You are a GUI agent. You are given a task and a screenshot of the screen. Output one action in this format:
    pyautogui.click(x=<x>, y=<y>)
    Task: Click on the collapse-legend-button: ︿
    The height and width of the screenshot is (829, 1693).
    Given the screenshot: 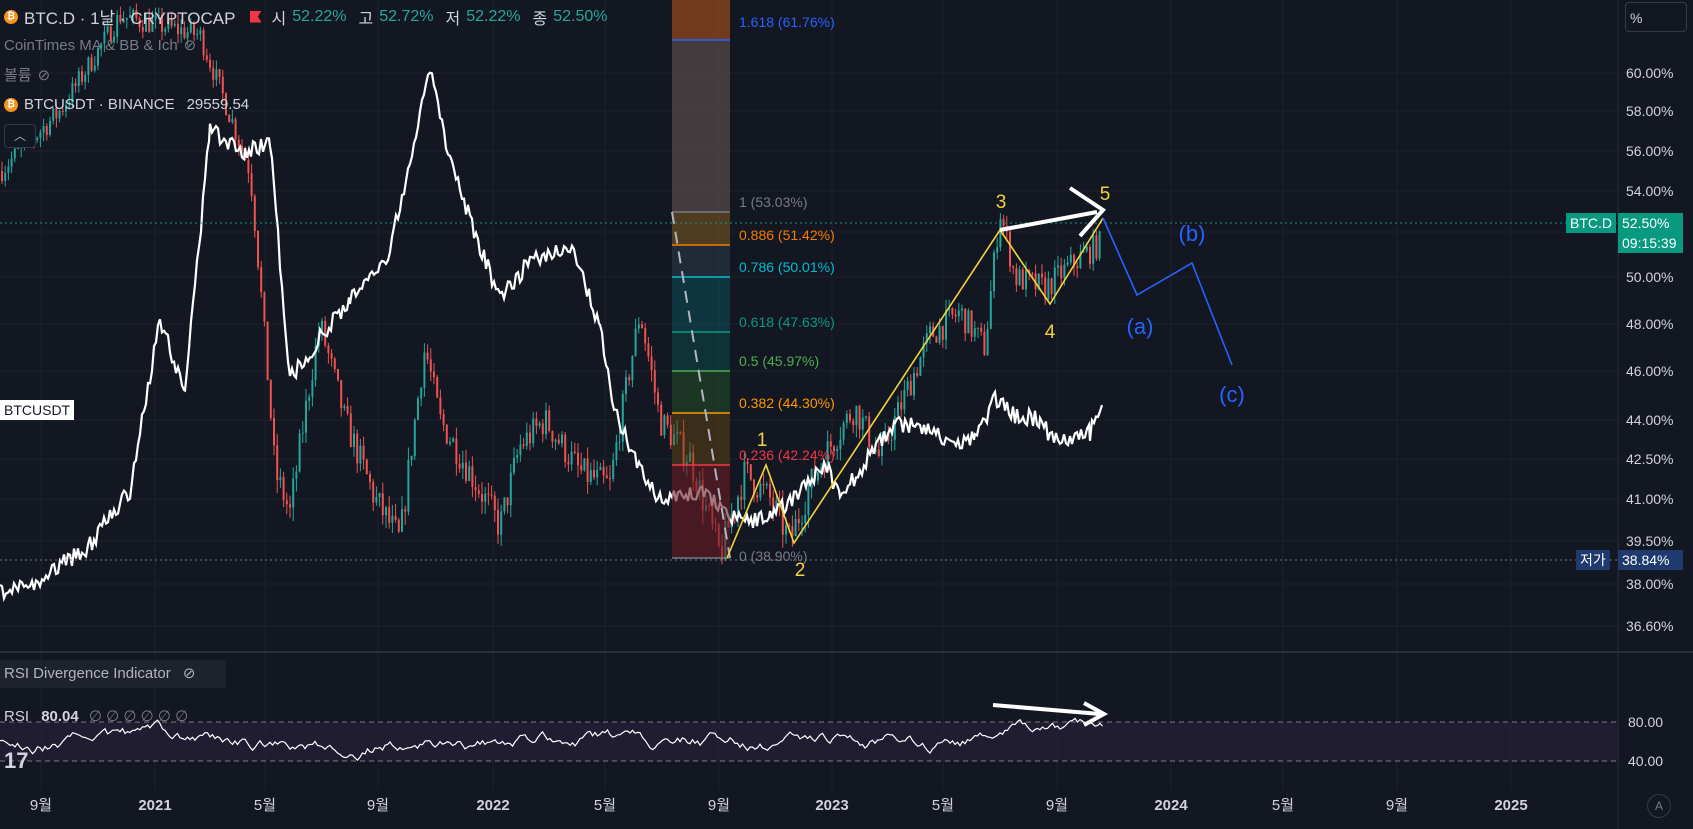 What is the action you would take?
    pyautogui.click(x=20, y=136)
    